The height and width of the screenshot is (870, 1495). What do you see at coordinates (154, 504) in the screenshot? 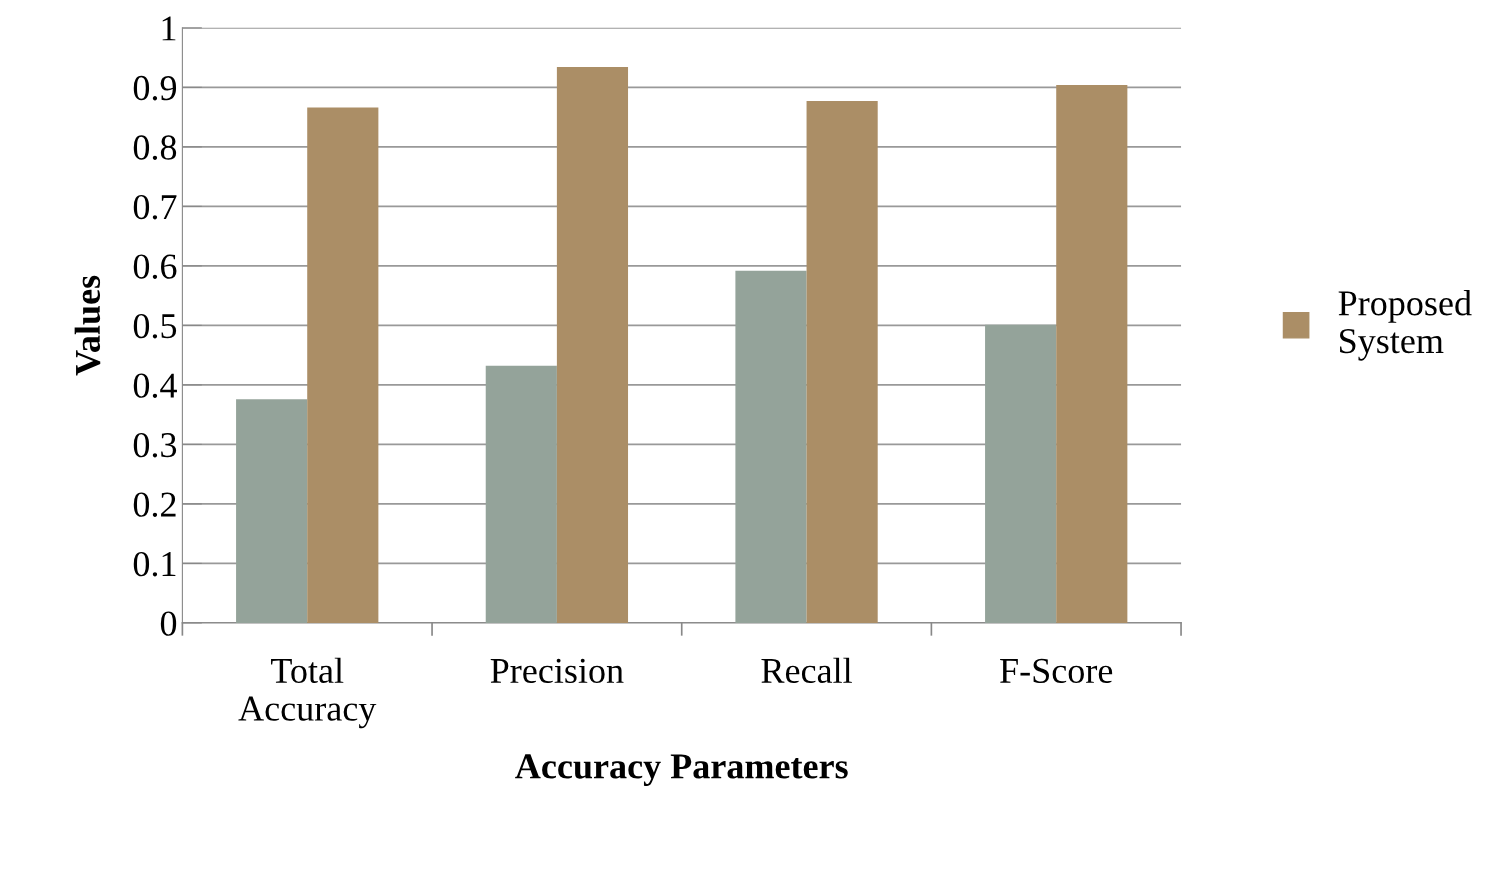
I see `y-tick-label: 0.2` at bounding box center [154, 504].